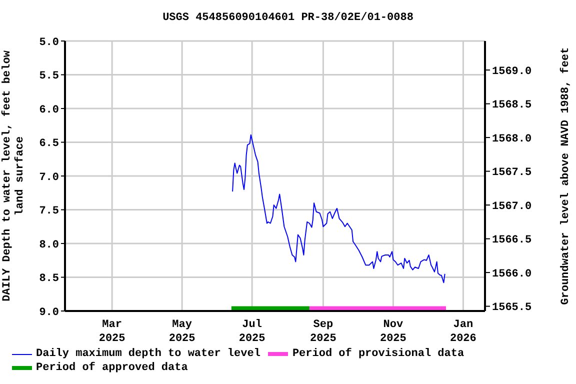 This screenshot has height=384, width=576. I want to click on y-tick-label: 5.0, so click(49, 42).